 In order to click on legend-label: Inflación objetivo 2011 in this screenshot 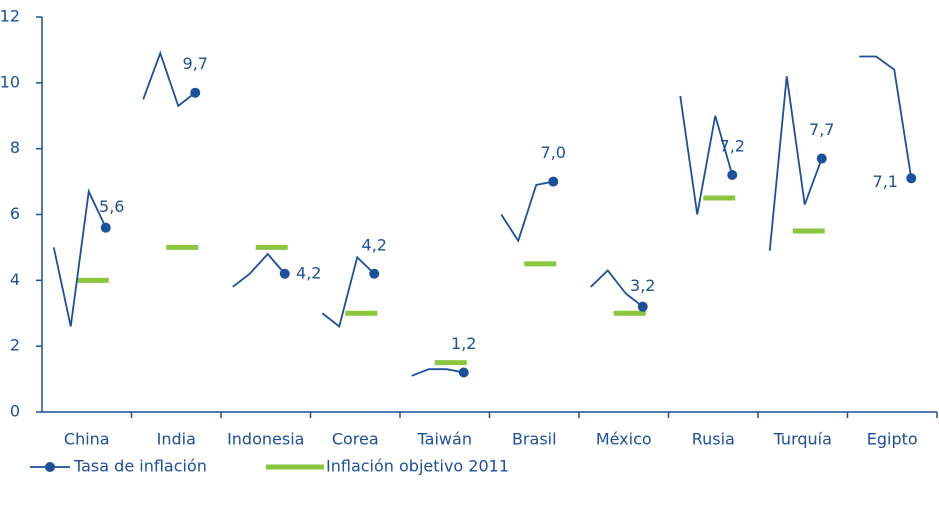, I will do `click(417, 466)`.